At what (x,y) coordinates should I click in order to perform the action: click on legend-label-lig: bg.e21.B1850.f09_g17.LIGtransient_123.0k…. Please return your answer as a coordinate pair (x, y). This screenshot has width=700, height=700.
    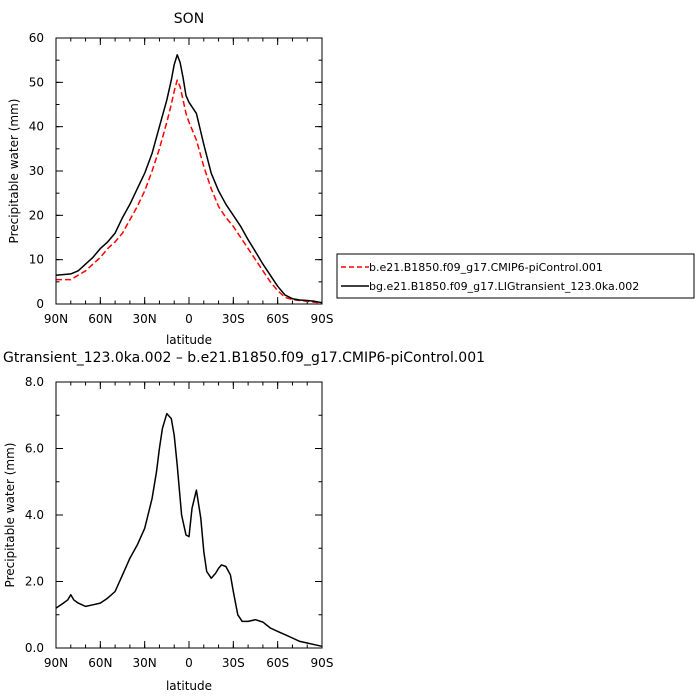
    Looking at the image, I should click on (504, 286).